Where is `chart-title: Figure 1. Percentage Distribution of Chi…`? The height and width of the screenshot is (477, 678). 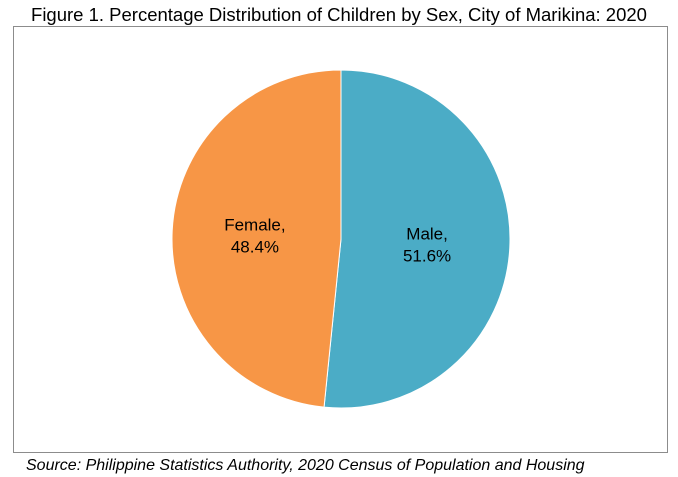
chart-title: Figure 1. Percentage Distribution of Chi… is located at coordinates (339, 14).